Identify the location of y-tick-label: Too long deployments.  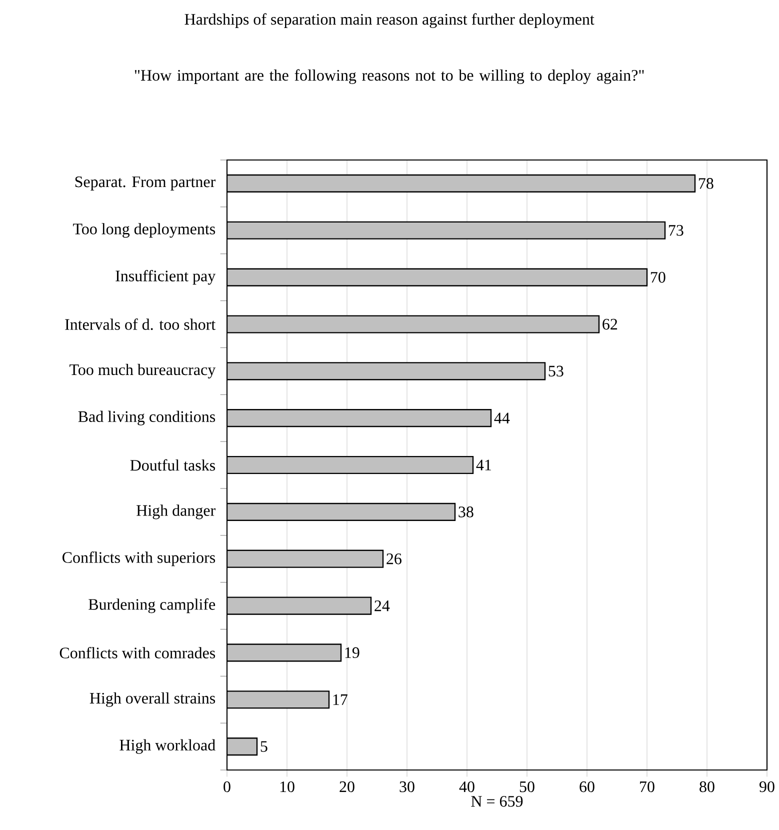
(143, 230).